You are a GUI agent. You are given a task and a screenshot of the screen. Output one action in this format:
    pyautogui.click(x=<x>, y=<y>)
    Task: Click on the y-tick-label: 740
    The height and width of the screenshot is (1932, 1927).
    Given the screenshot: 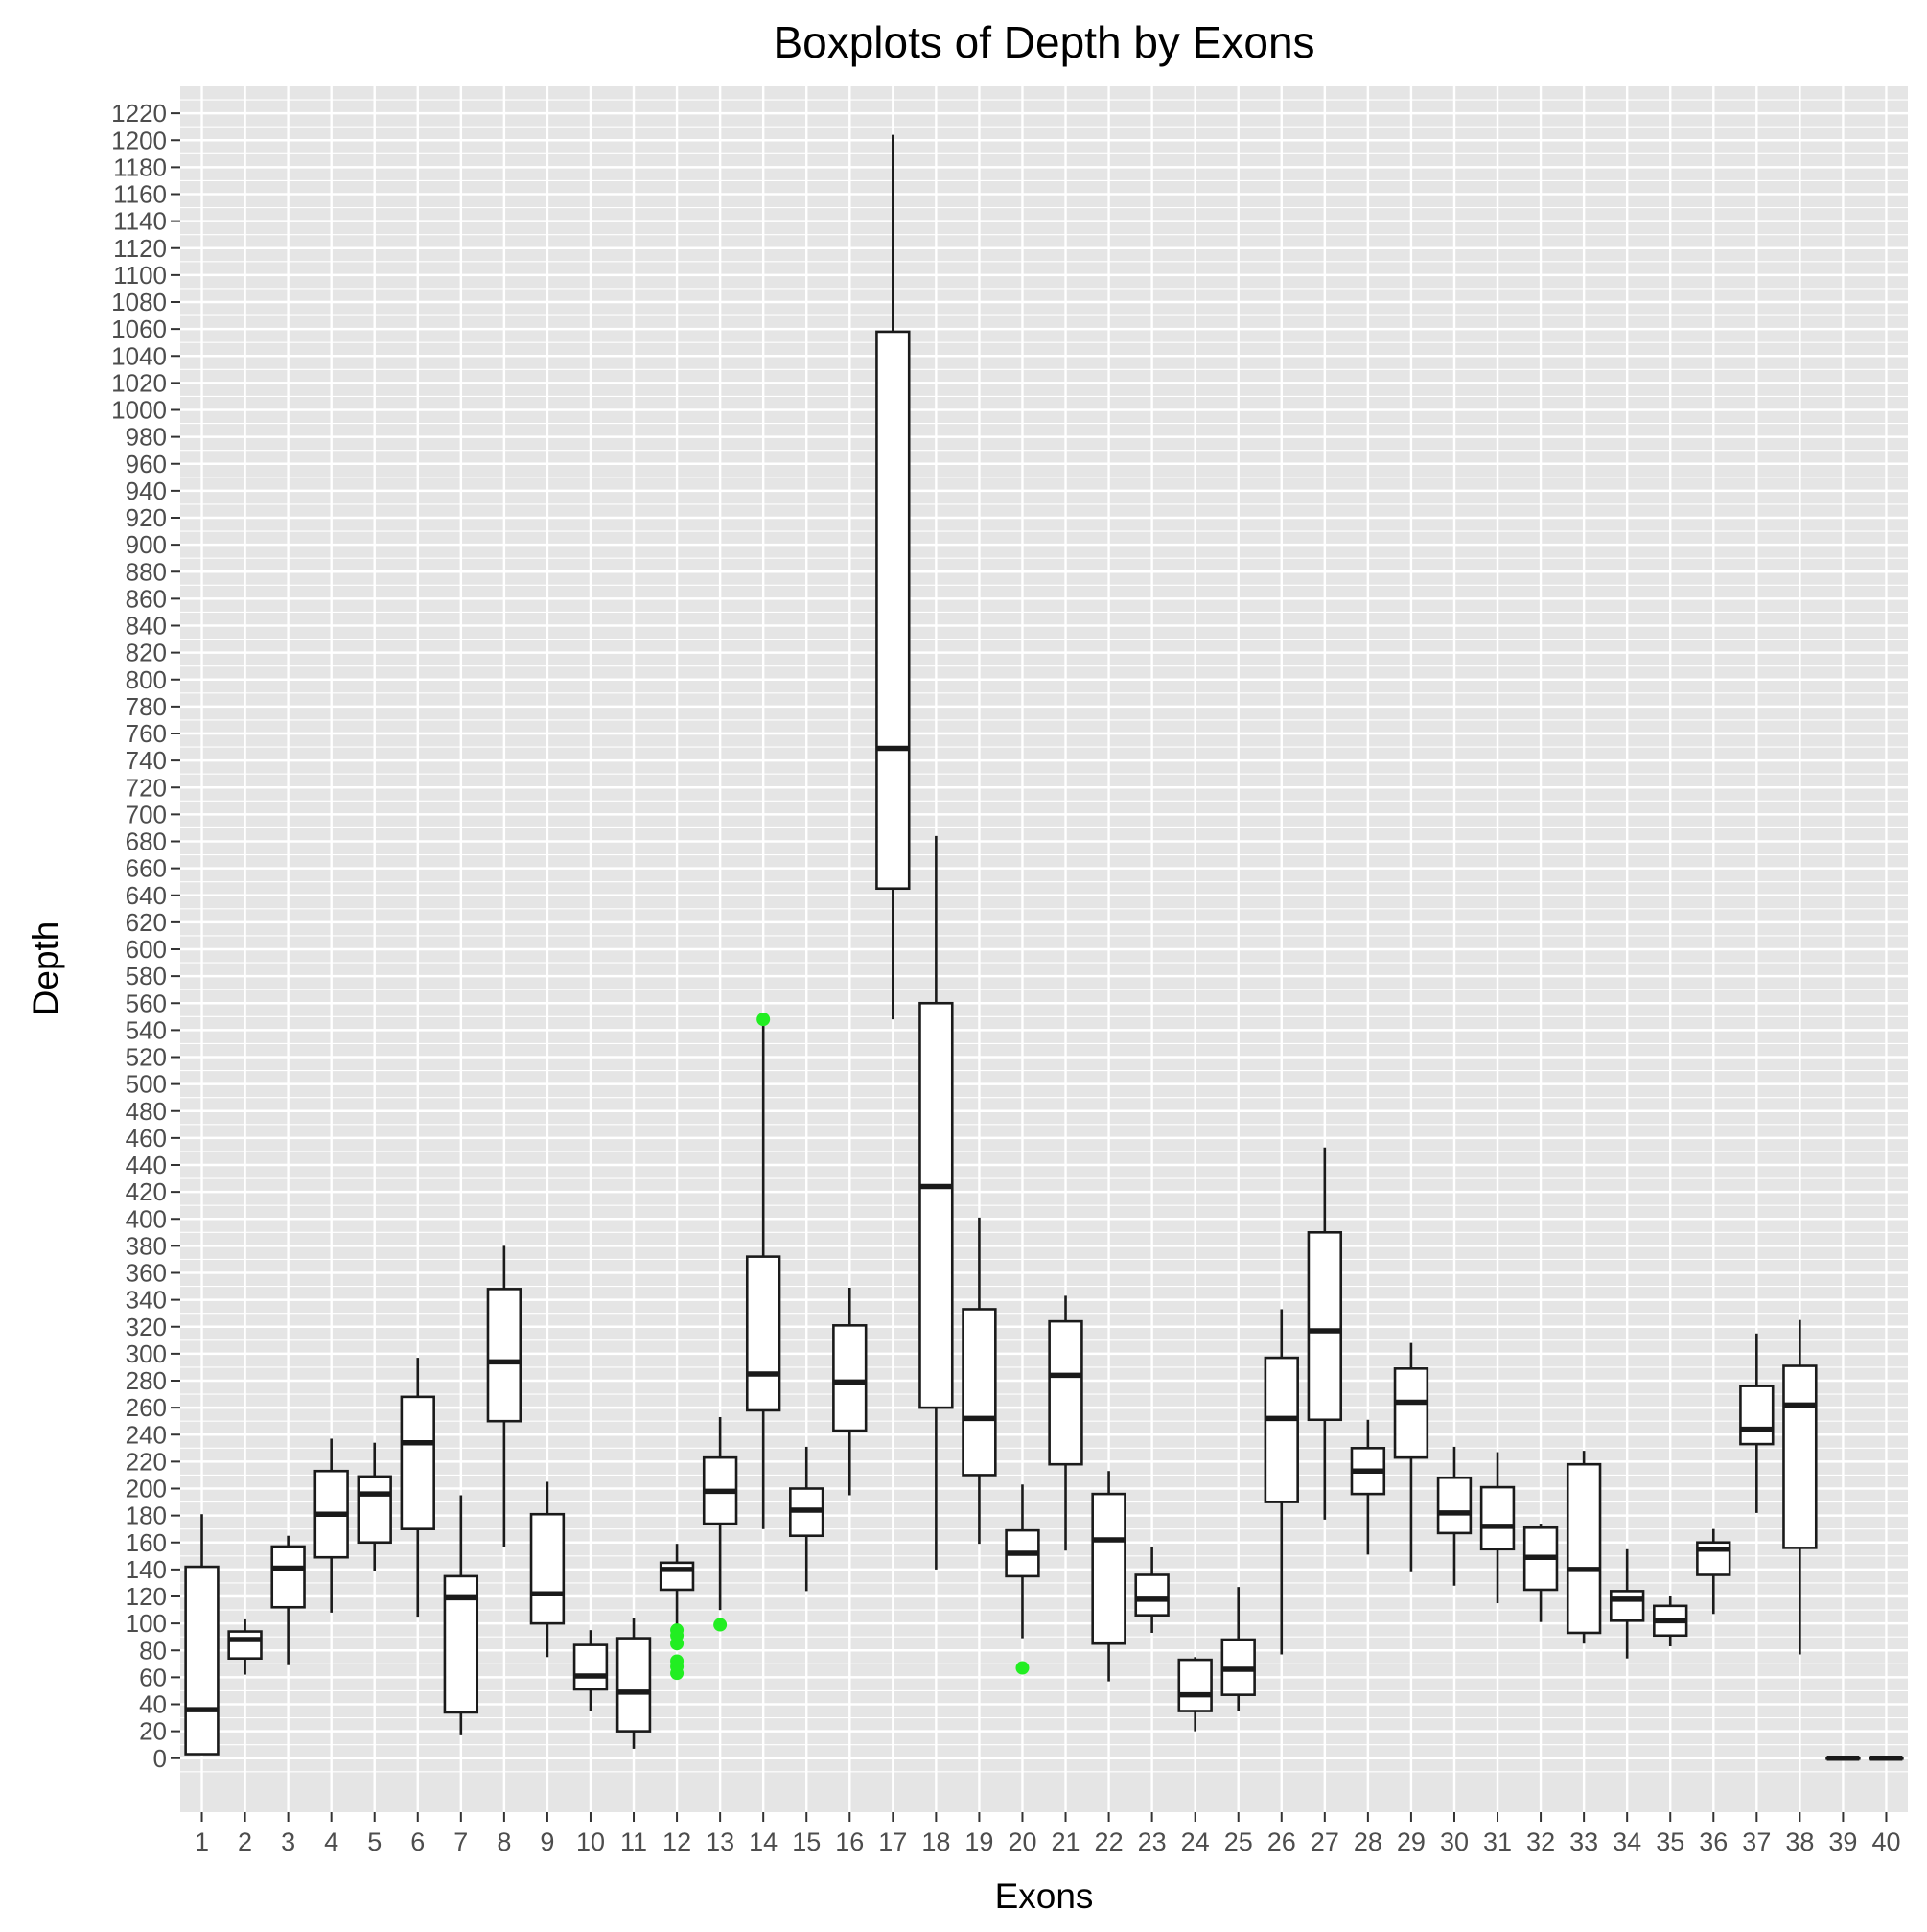 What is the action you would take?
    pyautogui.click(x=146, y=760)
    